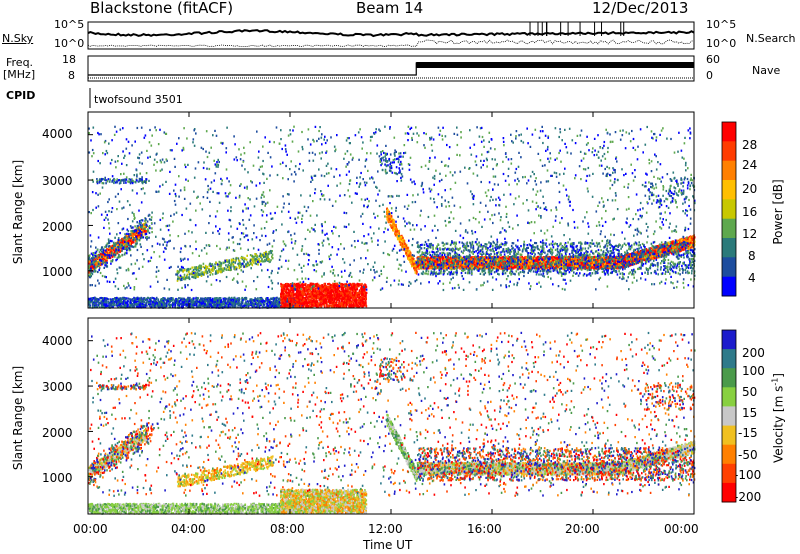 The width and height of the screenshot is (800, 554). What do you see at coordinates (748, 455) in the screenshot?
I see `velocity-cb-tick-neg50: -50` at bounding box center [748, 455].